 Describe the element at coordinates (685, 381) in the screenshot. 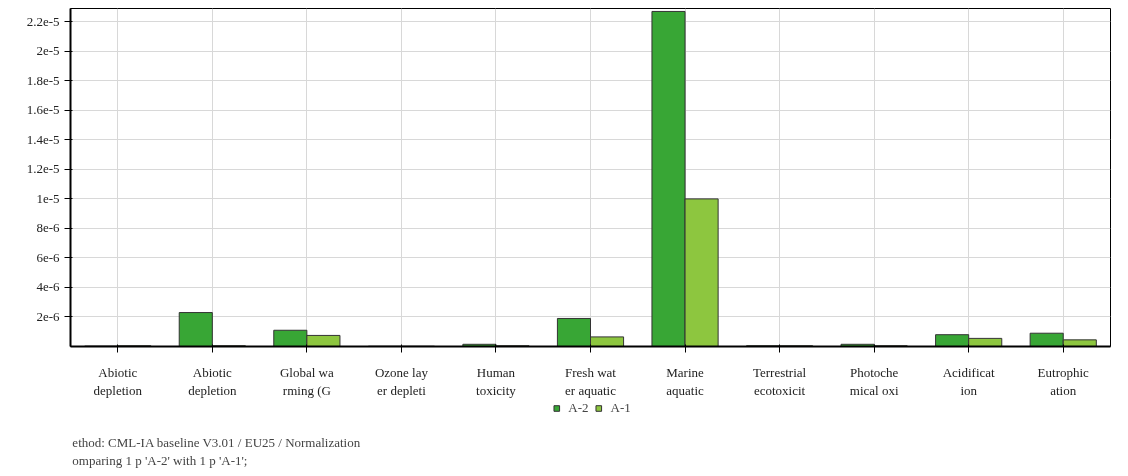

I see `x-tick-label: Marine aquatic` at that location.